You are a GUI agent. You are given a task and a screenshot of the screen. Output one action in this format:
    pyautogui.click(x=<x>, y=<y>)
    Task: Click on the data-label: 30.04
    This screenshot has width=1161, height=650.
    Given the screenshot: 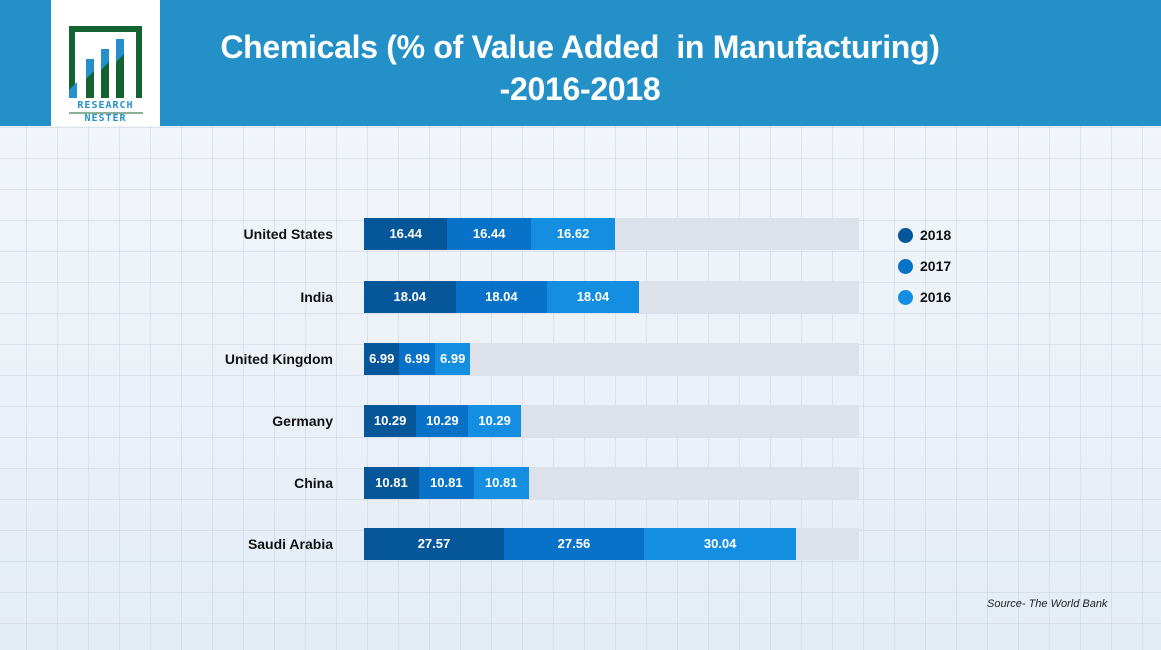 What is the action you would take?
    pyautogui.click(x=720, y=543)
    